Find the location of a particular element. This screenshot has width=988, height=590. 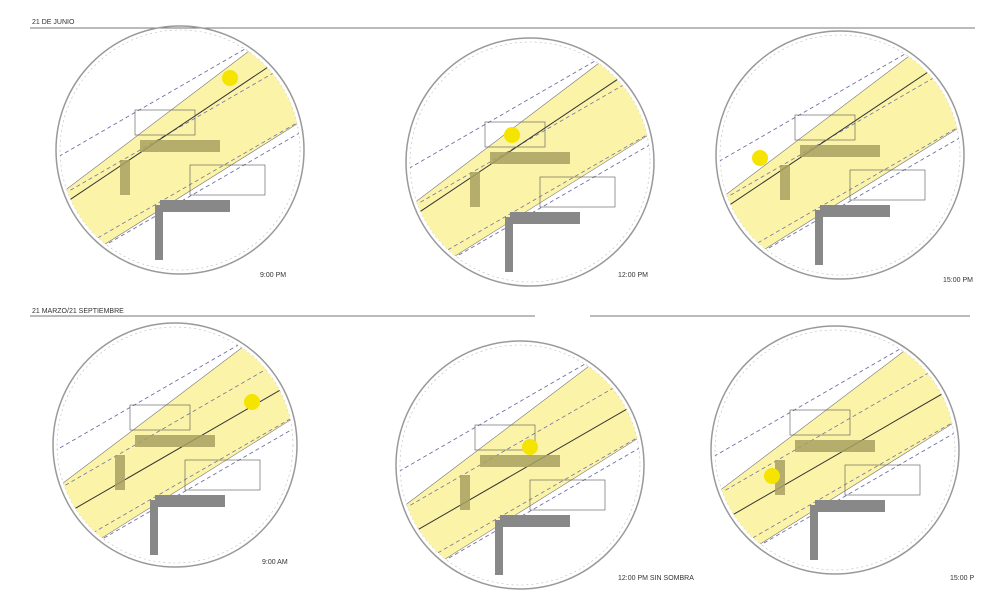

time-label: 9:00 AM is located at coordinates (275, 562).